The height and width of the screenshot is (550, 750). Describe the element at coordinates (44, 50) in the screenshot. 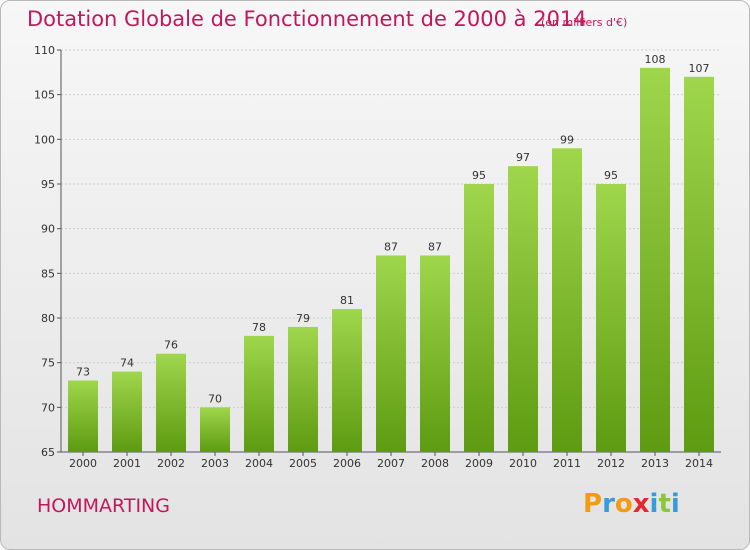

I see `y-tick-label: 110` at that location.